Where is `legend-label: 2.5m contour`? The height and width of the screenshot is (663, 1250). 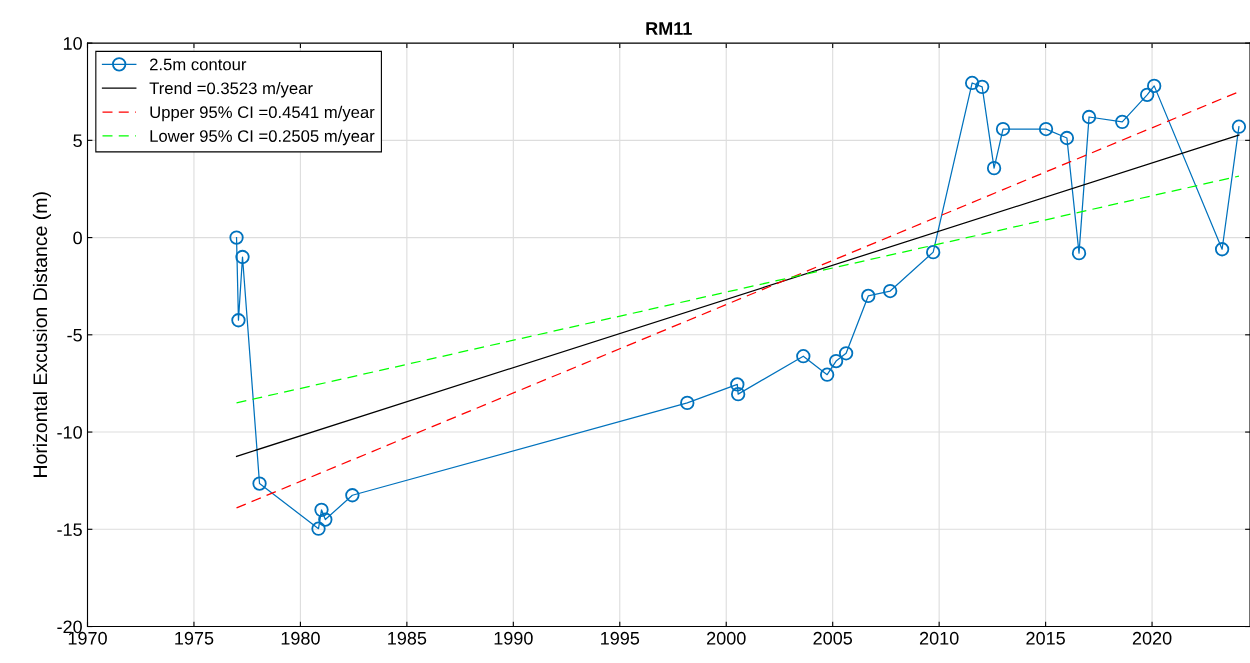
legend-label: 2.5m contour is located at coordinates (198, 64).